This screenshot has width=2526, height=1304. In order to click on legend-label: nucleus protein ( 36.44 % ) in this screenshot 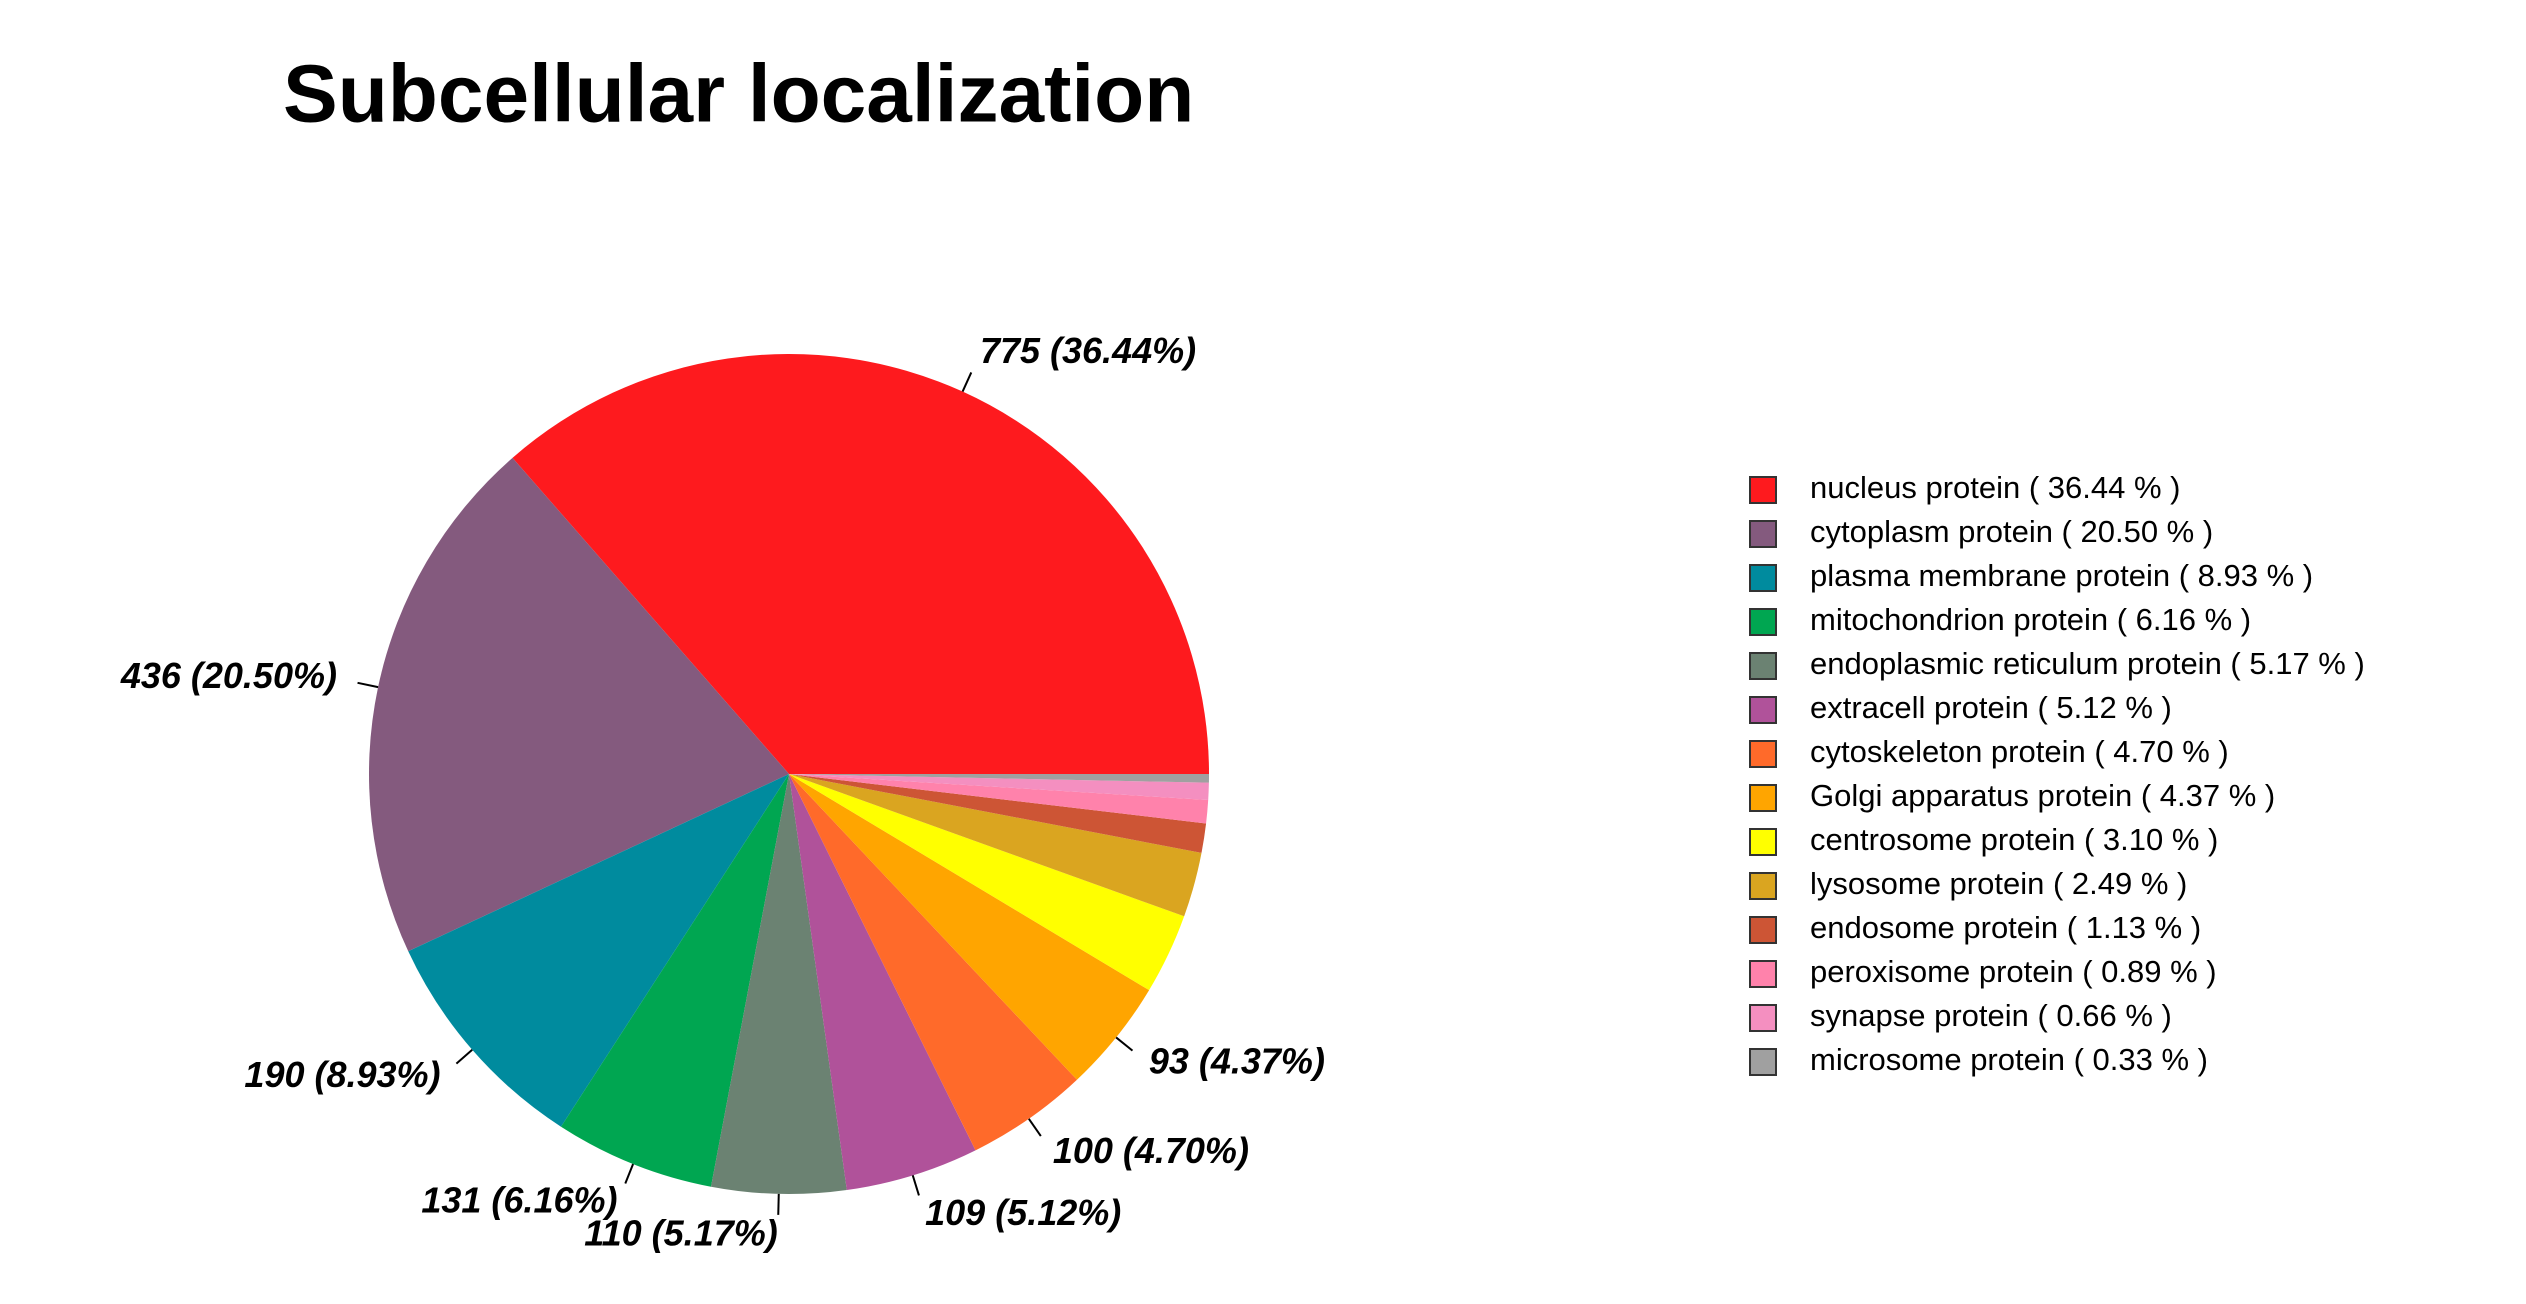, I will do `click(1995, 487)`.